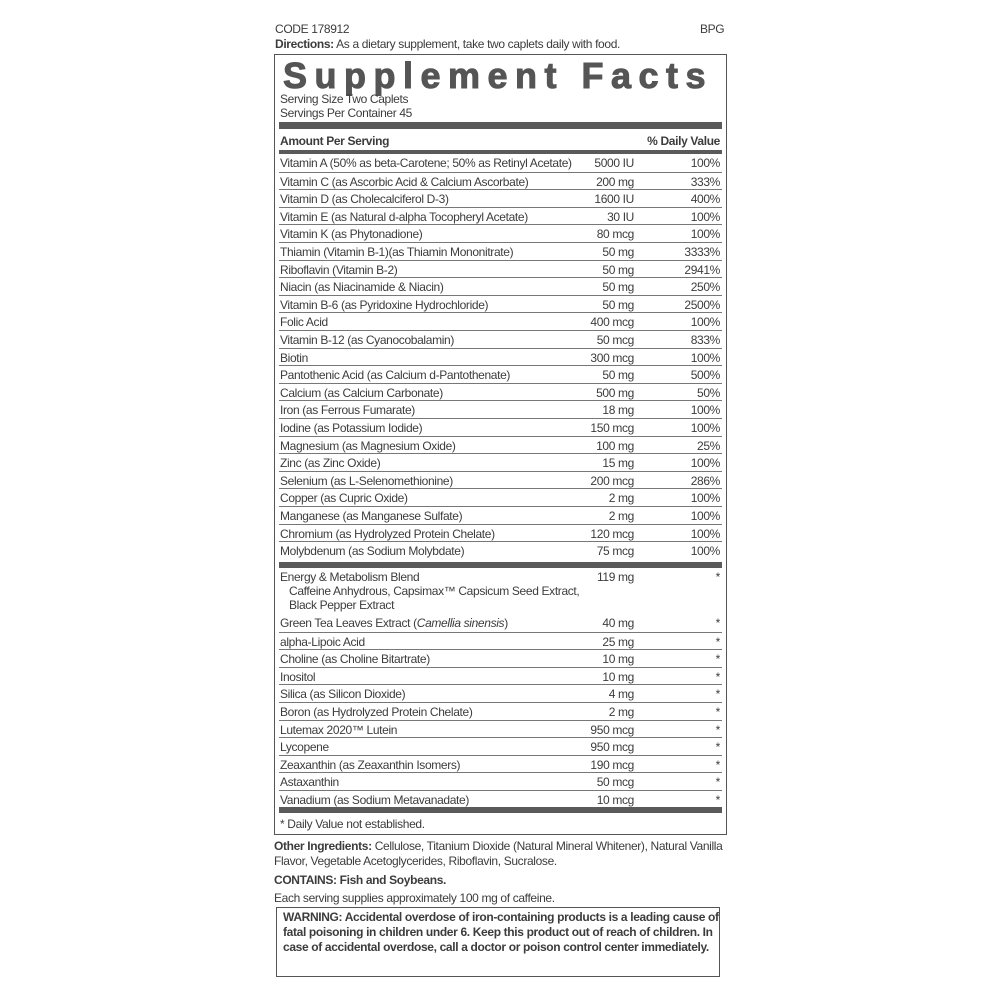 This screenshot has height=1000, width=1000. What do you see at coordinates (500, 675) in the screenshot?
I see `nutrient-row: Inositol 10 mg *` at bounding box center [500, 675].